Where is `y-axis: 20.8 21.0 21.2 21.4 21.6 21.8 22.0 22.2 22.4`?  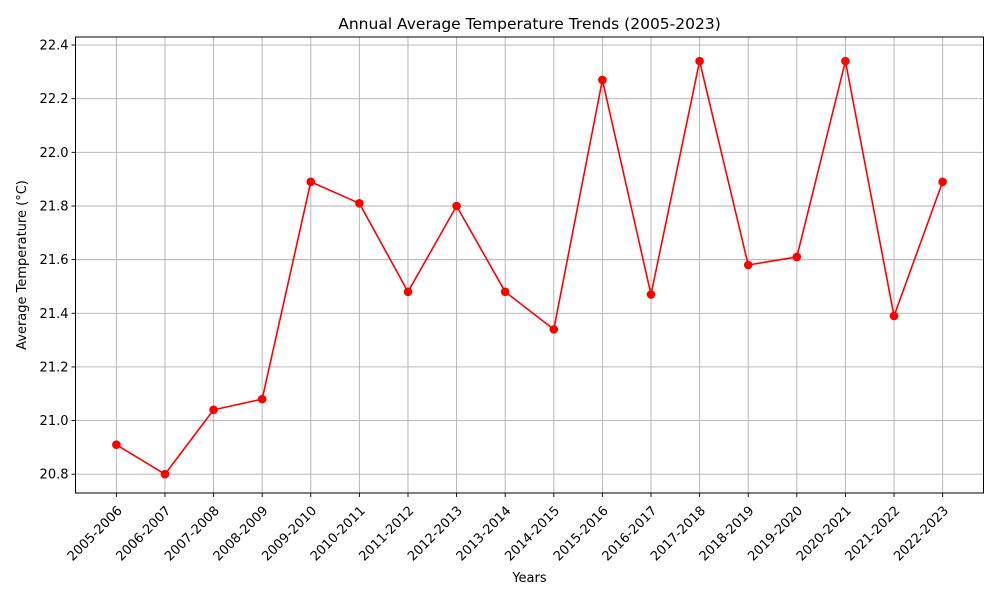
y-axis: 20.8 21.0 21.2 21.4 21.6 21.8 22.0 22.2 22.4 is located at coordinates (58, 261).